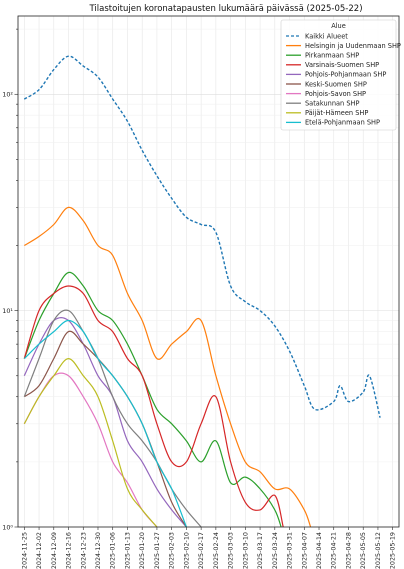 This screenshot has width=404, height=569. I want to click on y-tick-label: 10⁰, so click(7, 527).